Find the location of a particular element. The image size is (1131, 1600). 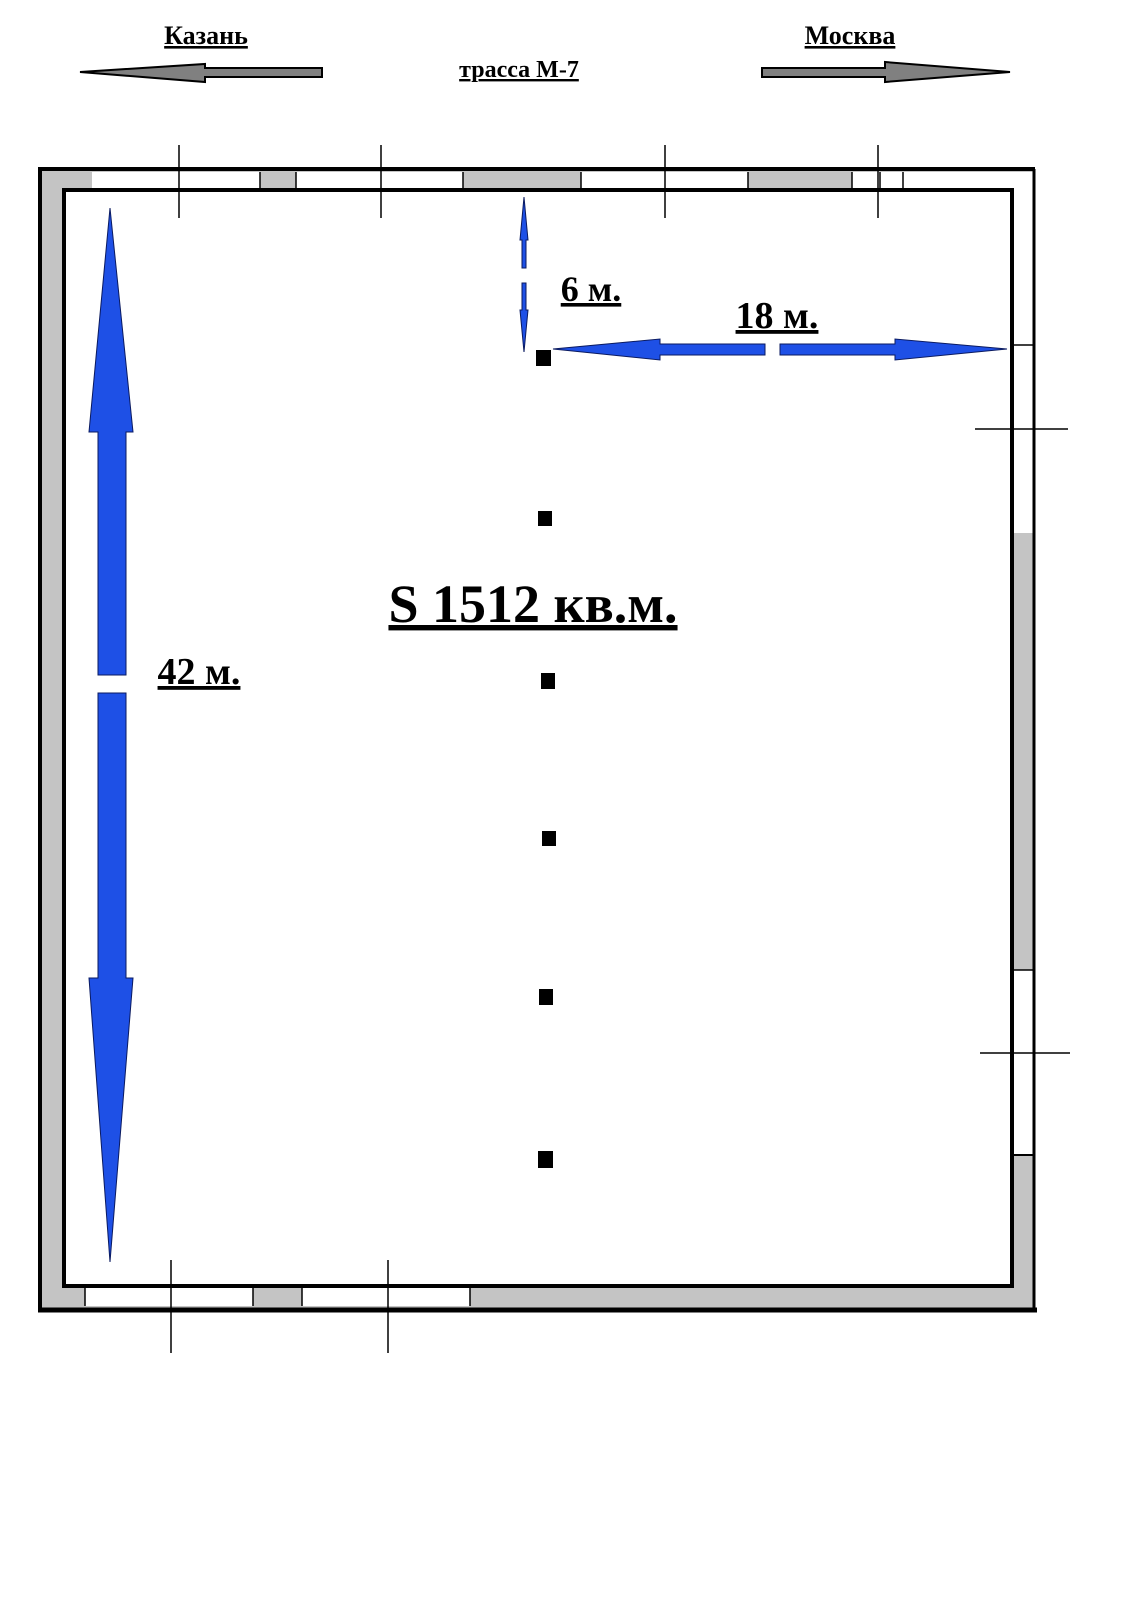

direction-moscow: Москва is located at coordinates (850, 35).